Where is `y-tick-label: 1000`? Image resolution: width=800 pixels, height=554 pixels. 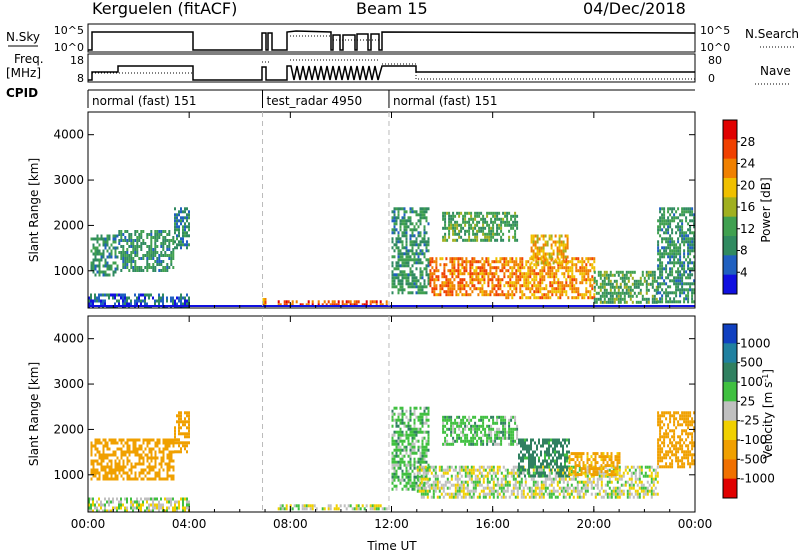
y-tick-label: 1000 is located at coordinates (68, 271).